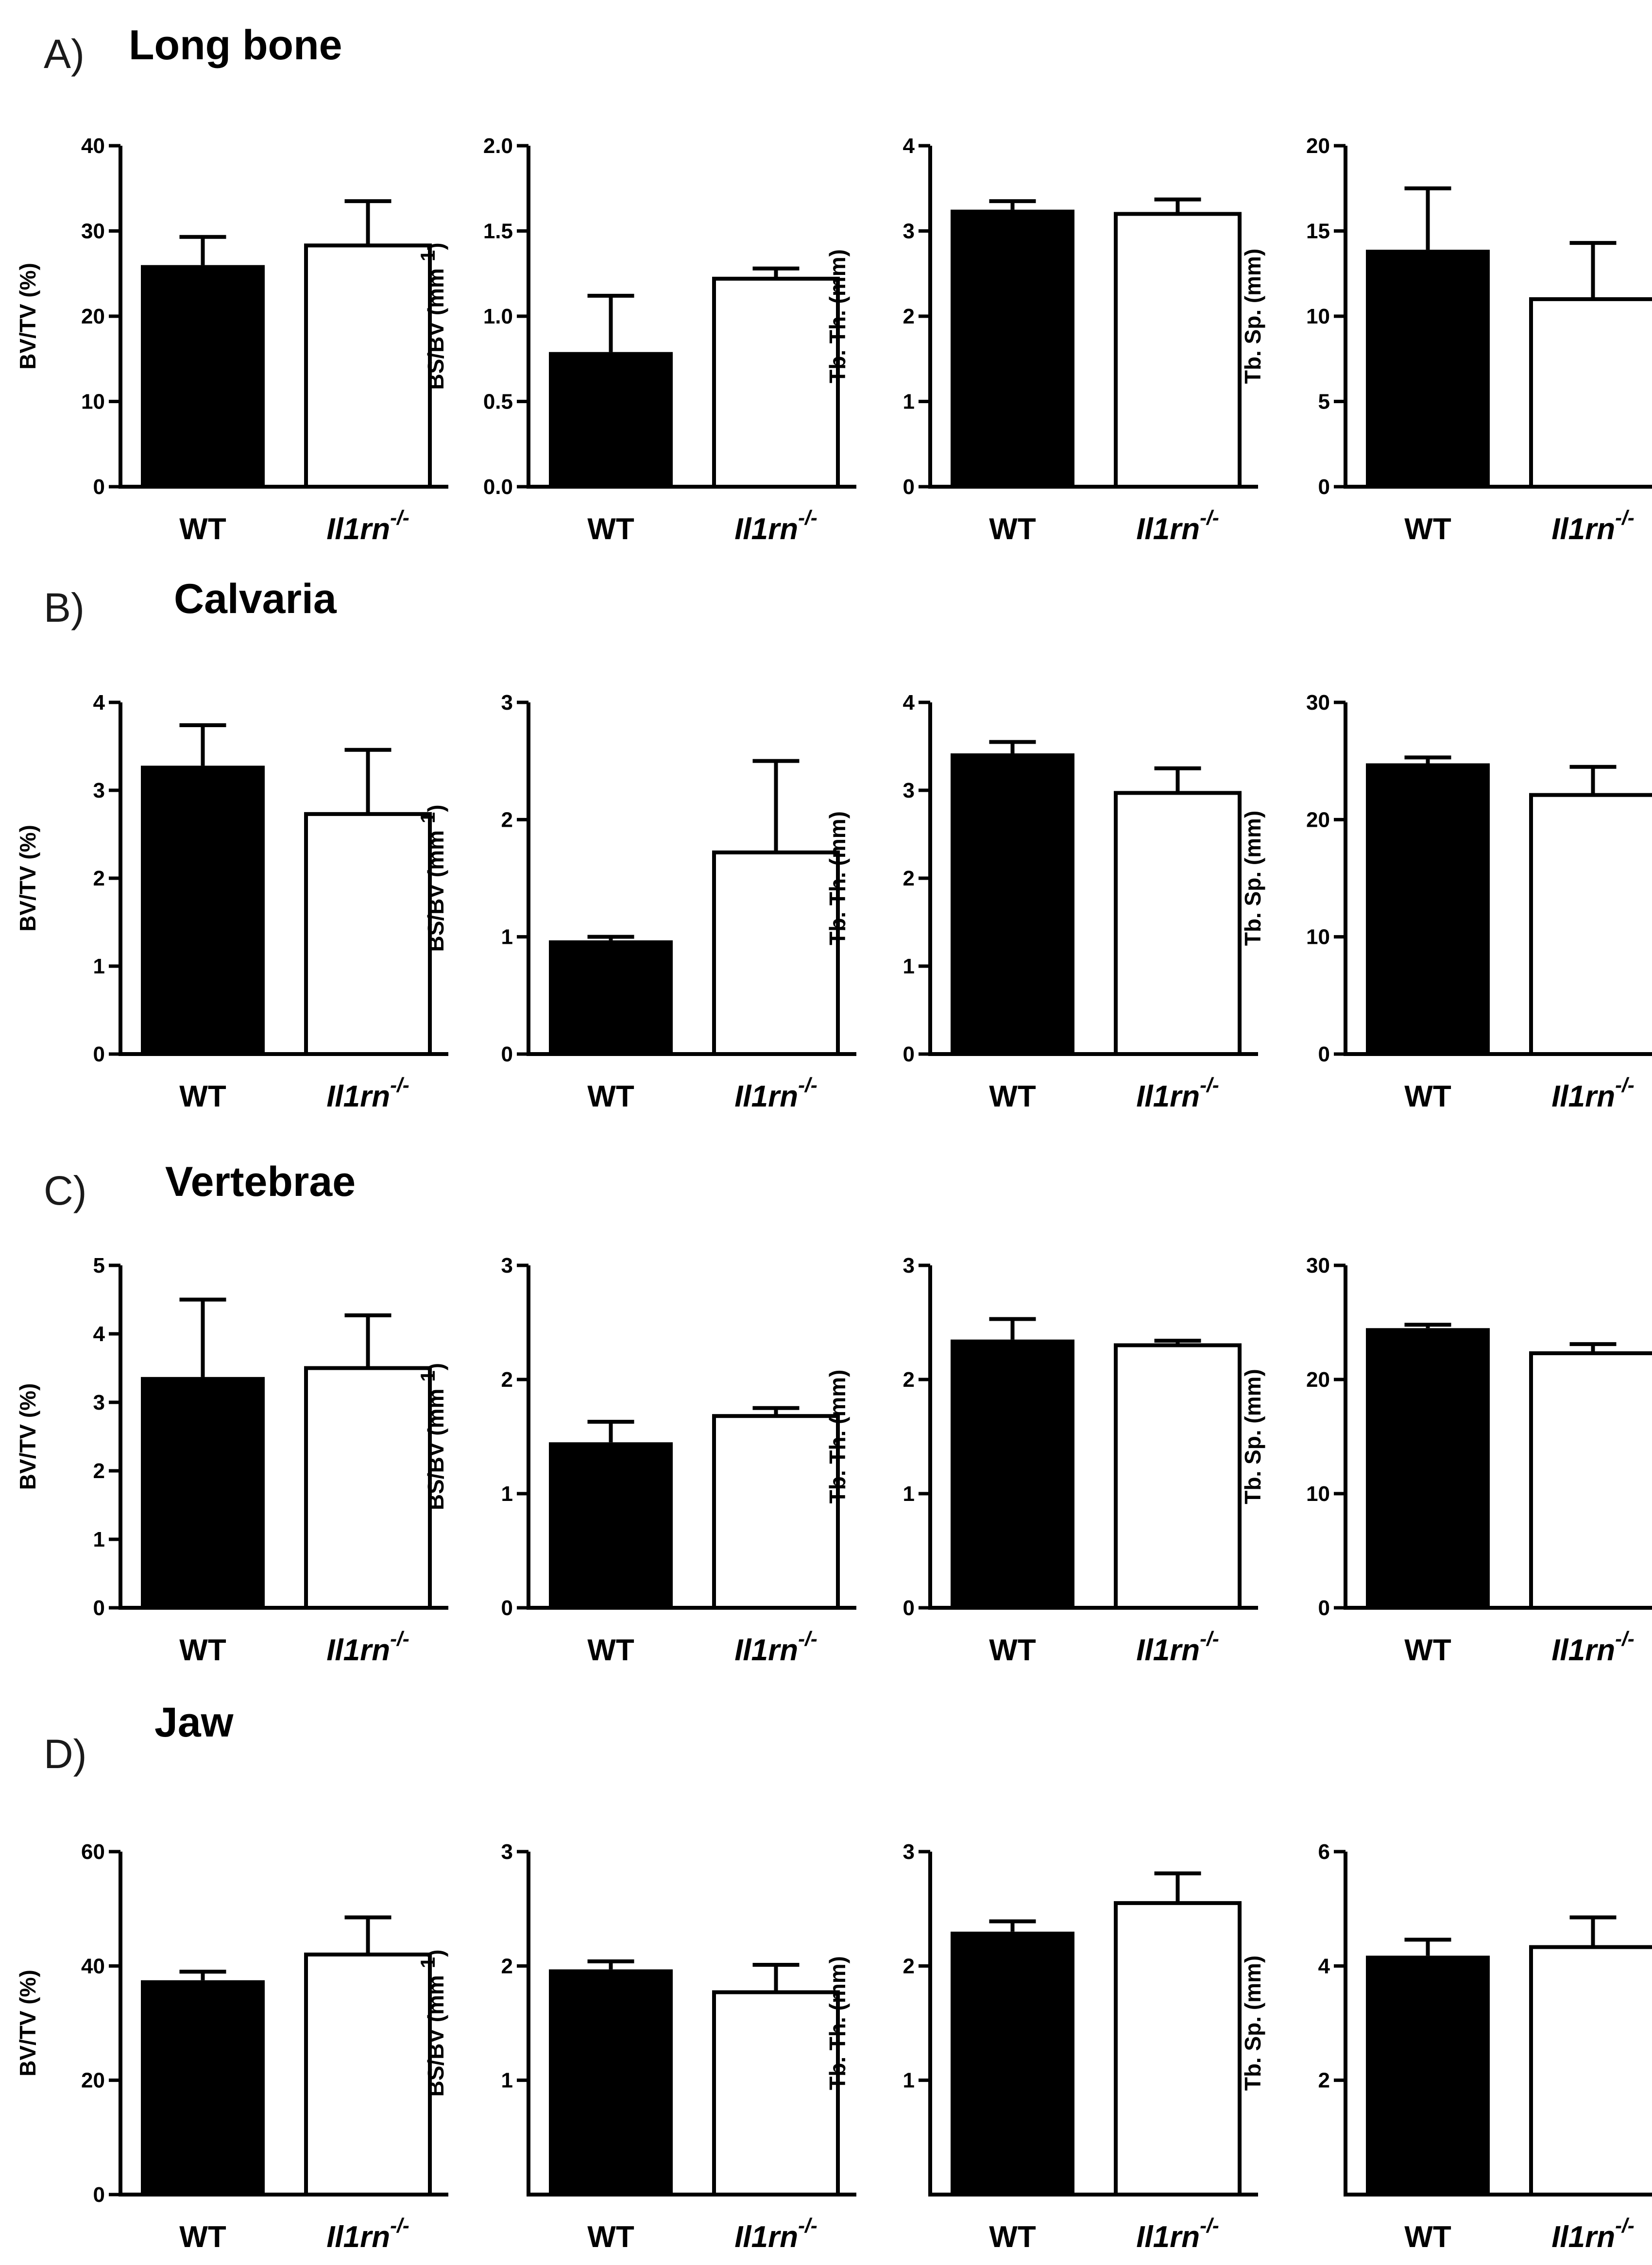 The height and width of the screenshot is (2265, 1652). Describe the element at coordinates (837, 2023) in the screenshot. I see `text-span: Tb. Th. (mm)` at that location.